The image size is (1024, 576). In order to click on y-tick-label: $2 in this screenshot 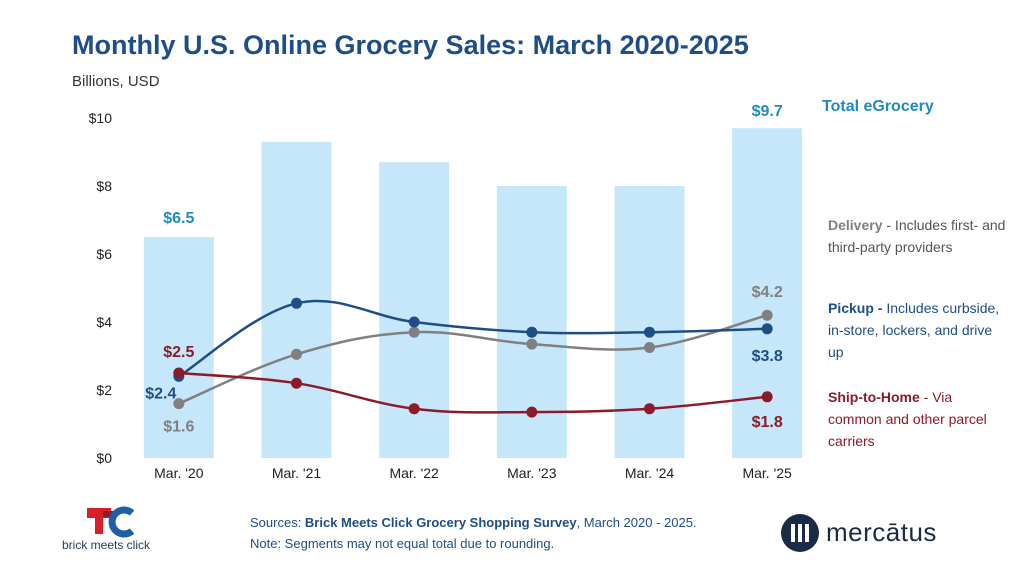, I will do `click(104, 390)`.